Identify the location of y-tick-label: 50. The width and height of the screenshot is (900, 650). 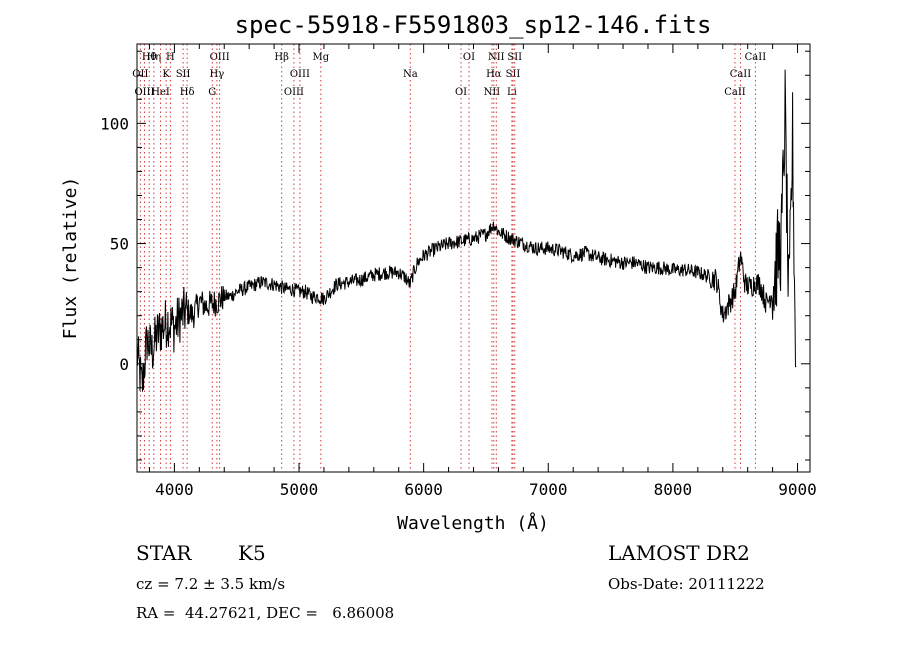
(119, 244).